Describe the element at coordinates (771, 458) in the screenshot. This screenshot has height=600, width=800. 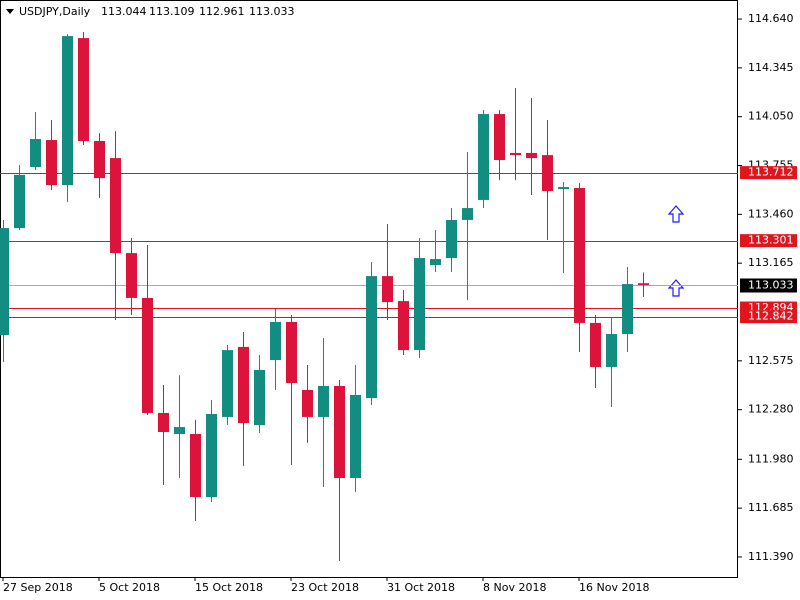
I see `y-tick-label: 111.980` at that location.